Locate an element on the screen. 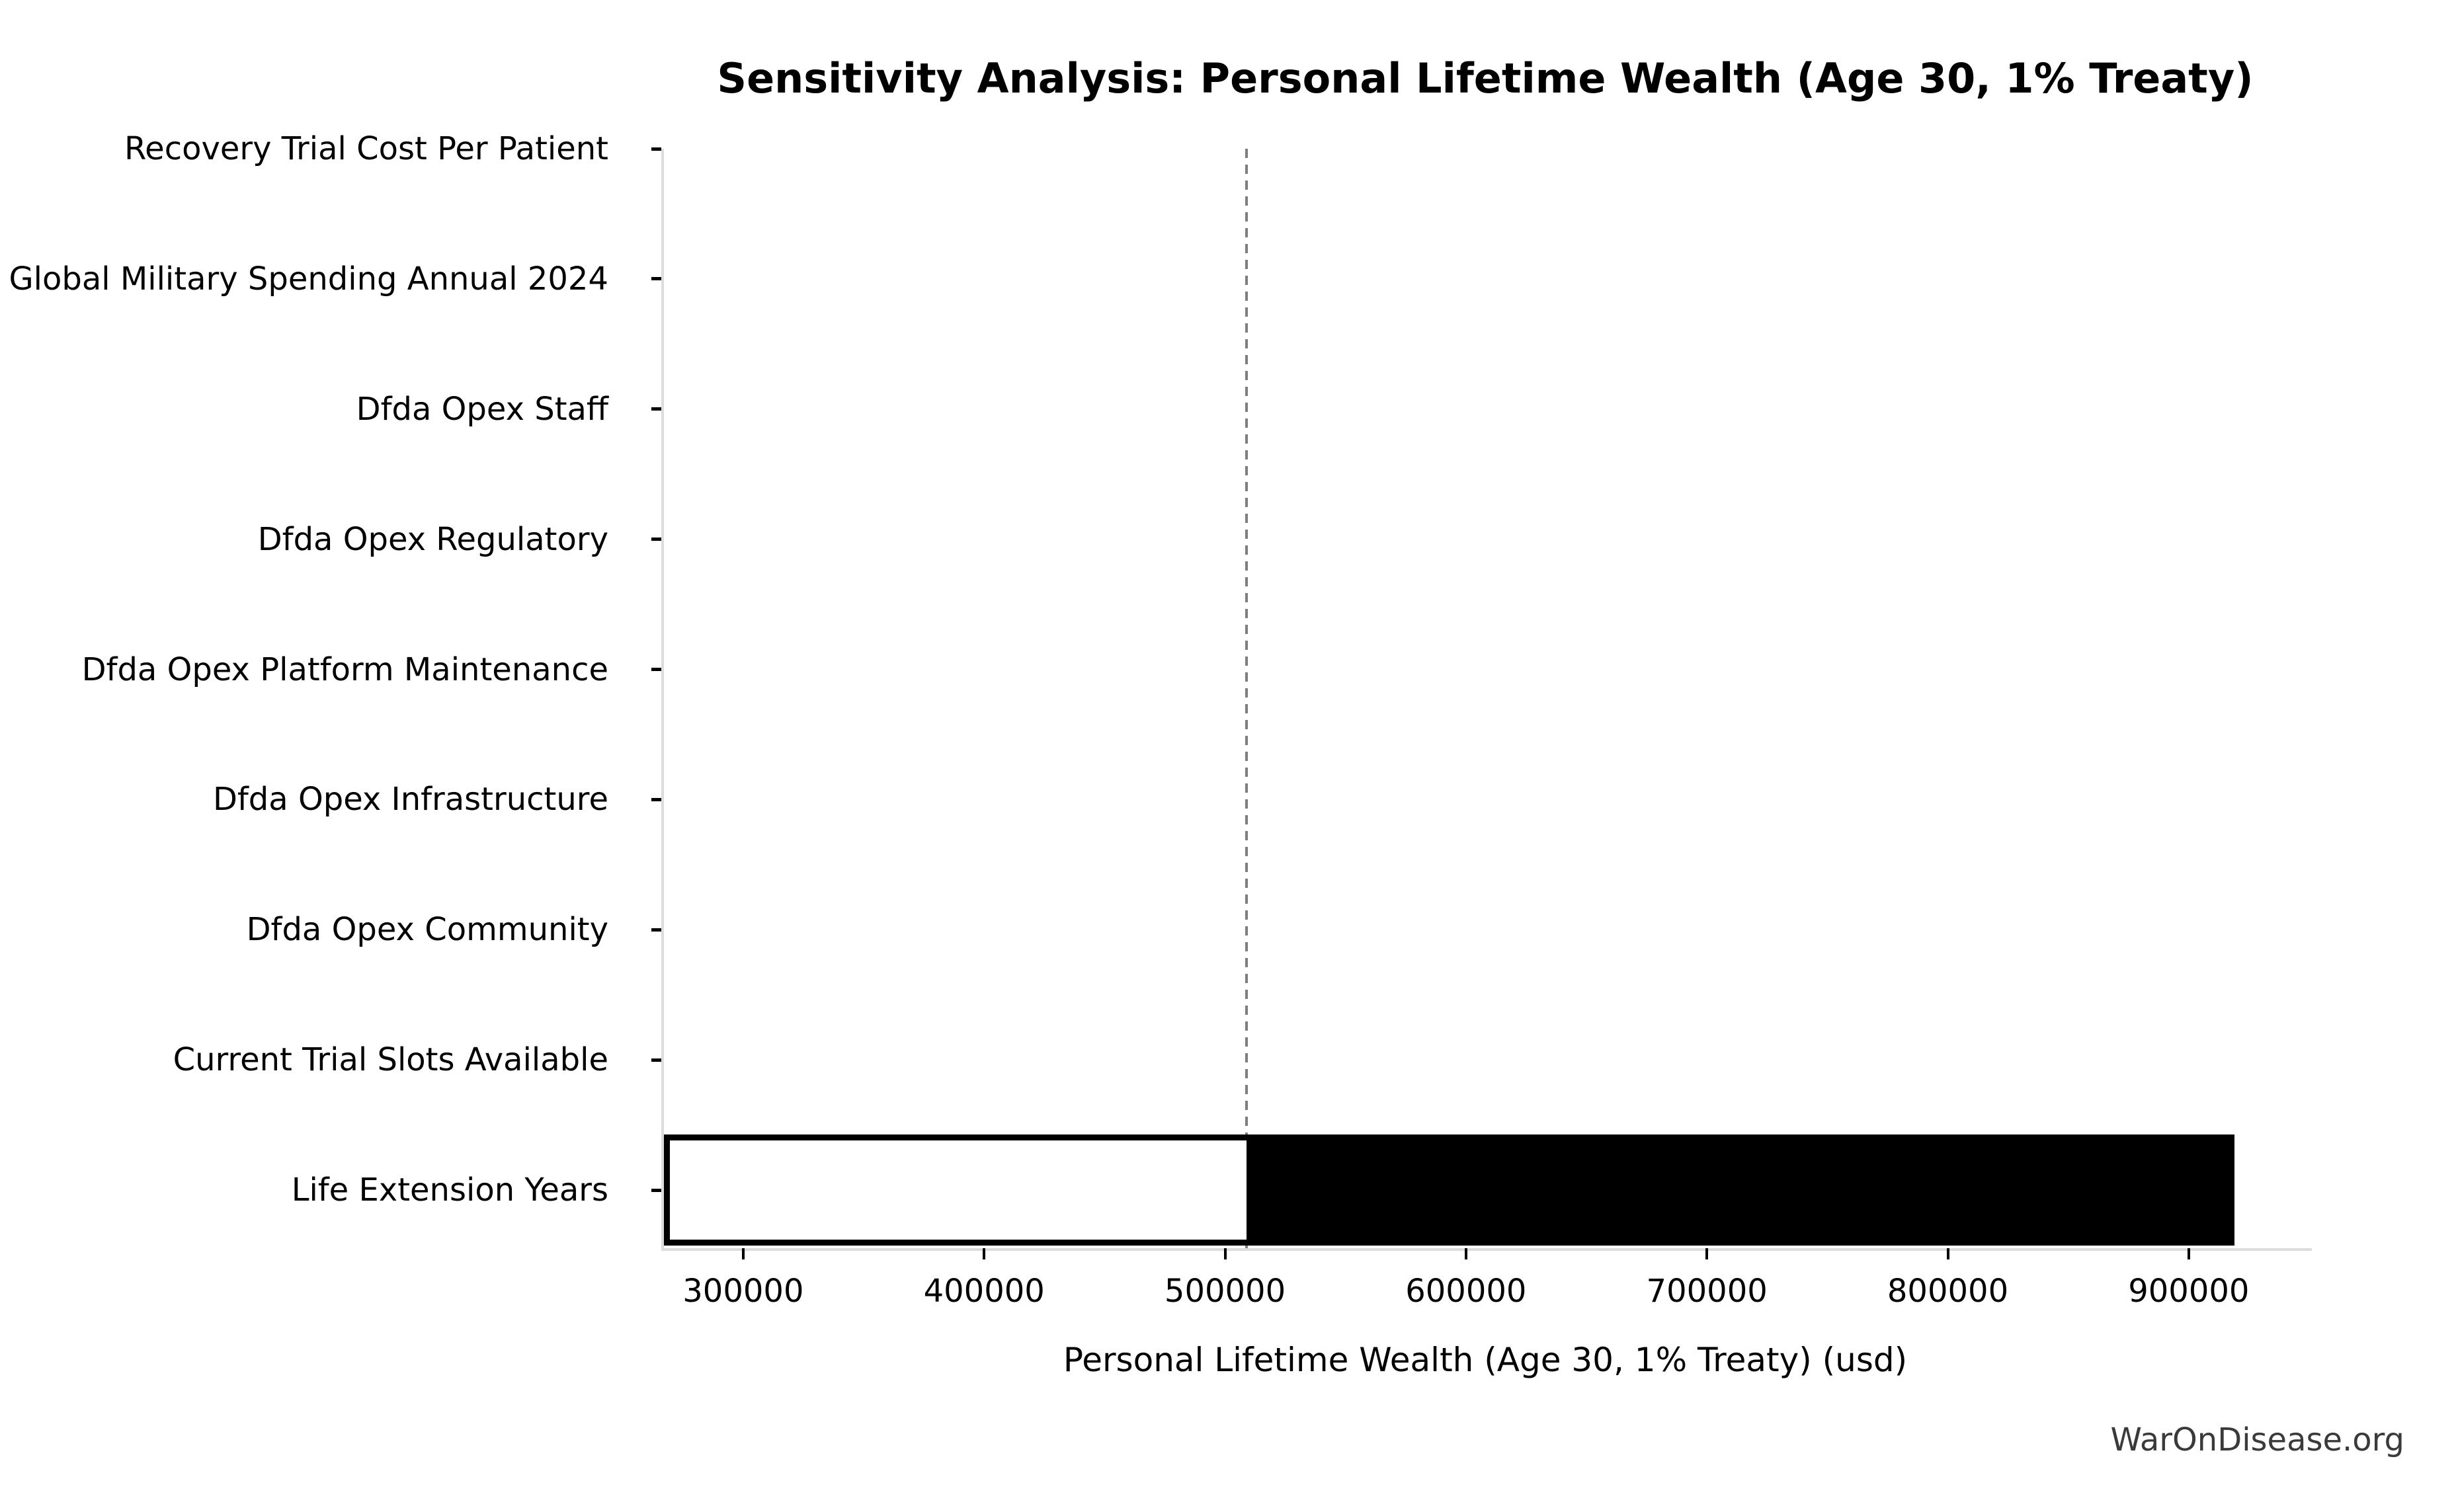 The width and height of the screenshot is (2456, 1512). x-tick-label: 900000 is located at coordinates (2189, 1291).